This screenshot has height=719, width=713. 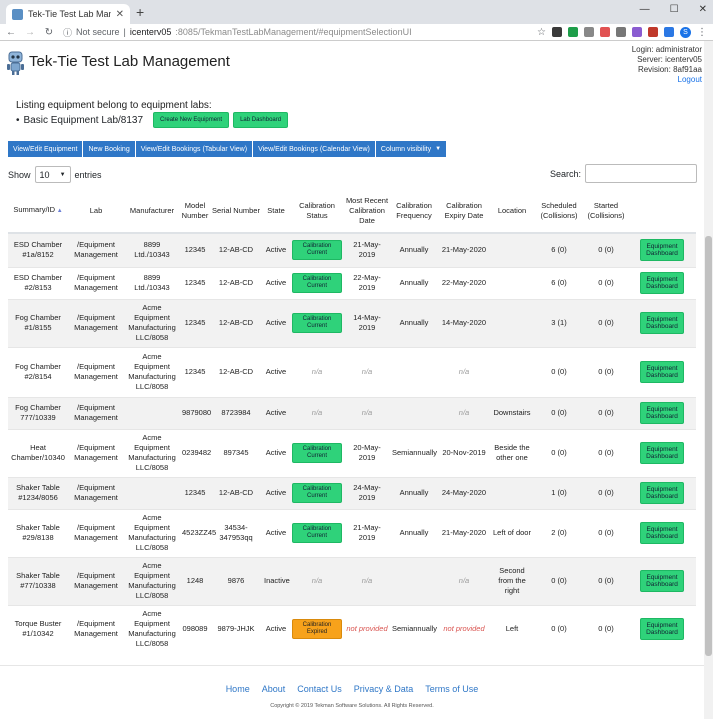 I want to click on column-header: State, so click(x=276, y=211).